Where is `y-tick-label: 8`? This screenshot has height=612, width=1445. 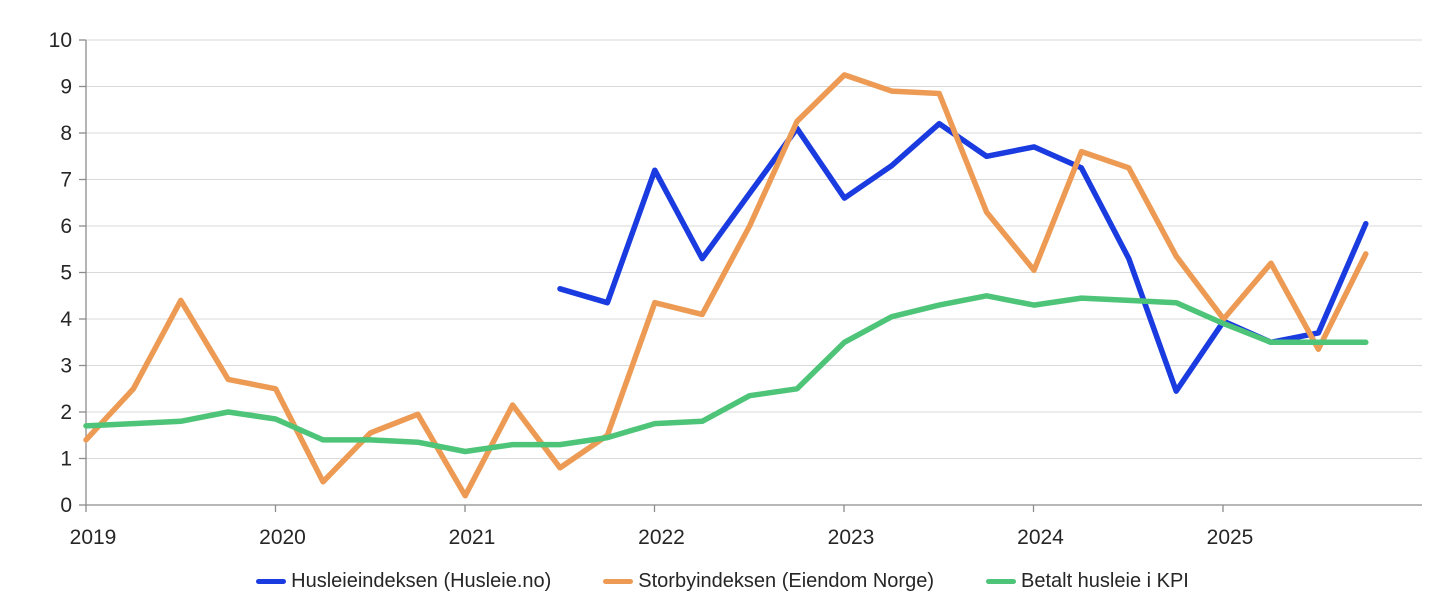 y-tick-label: 8 is located at coordinates (66, 133).